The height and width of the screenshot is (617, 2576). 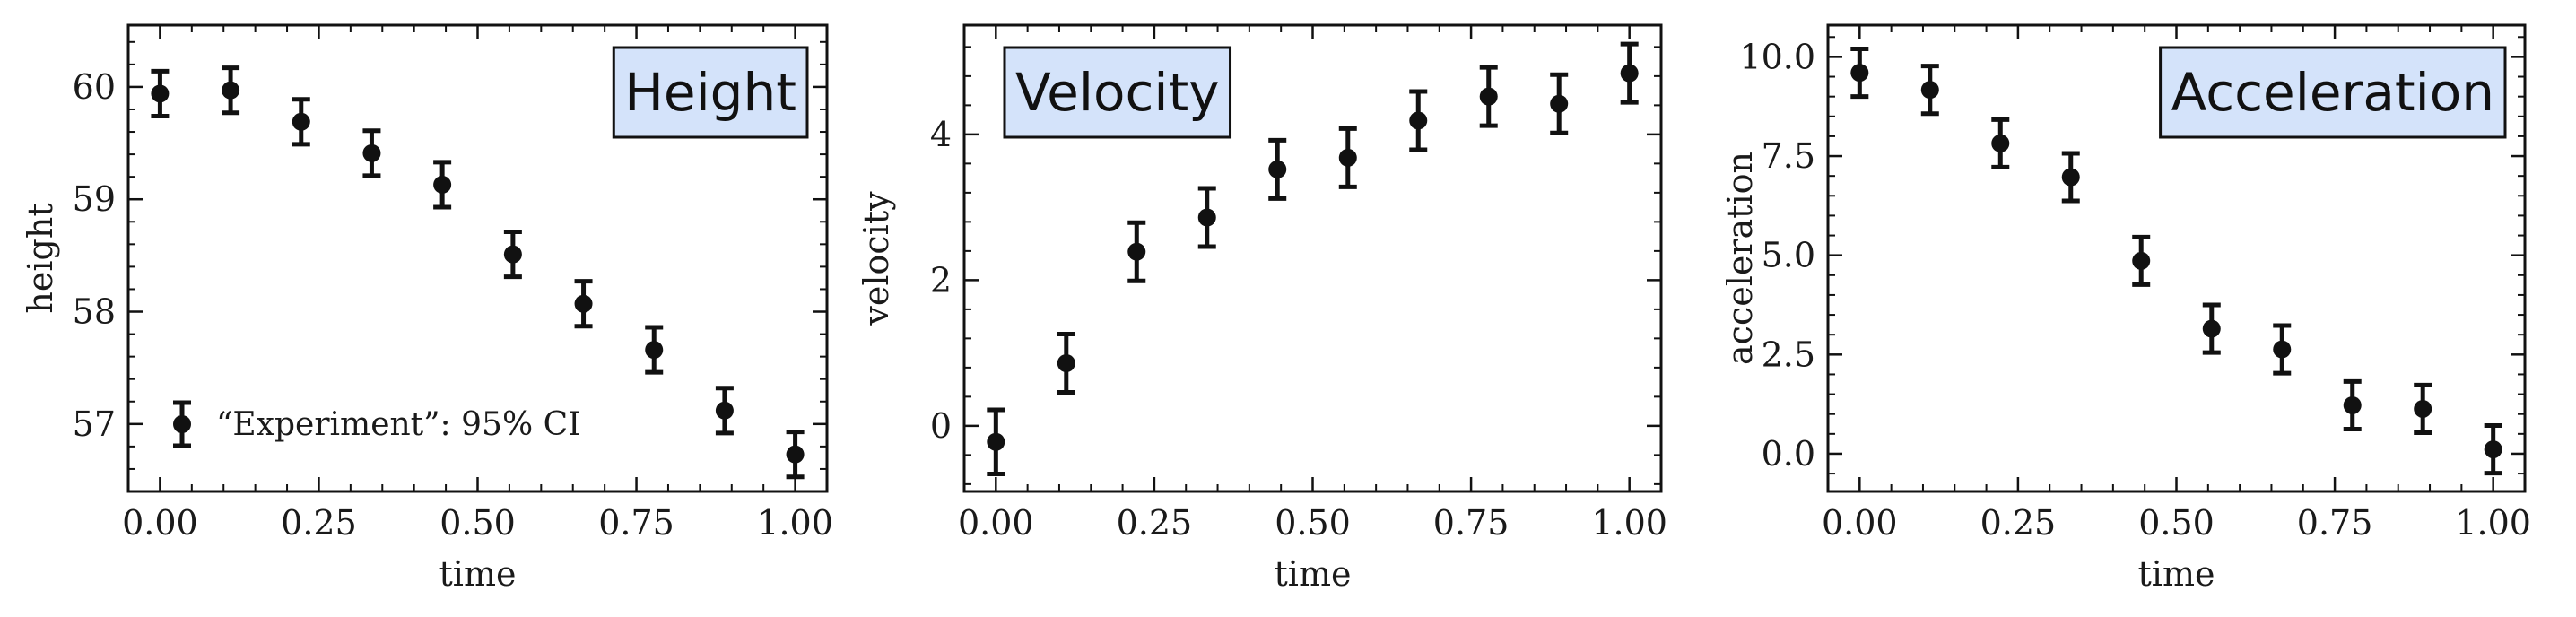 What do you see at coordinates (1740, 258) in the screenshot?
I see `y-axis-label: acceleration` at bounding box center [1740, 258].